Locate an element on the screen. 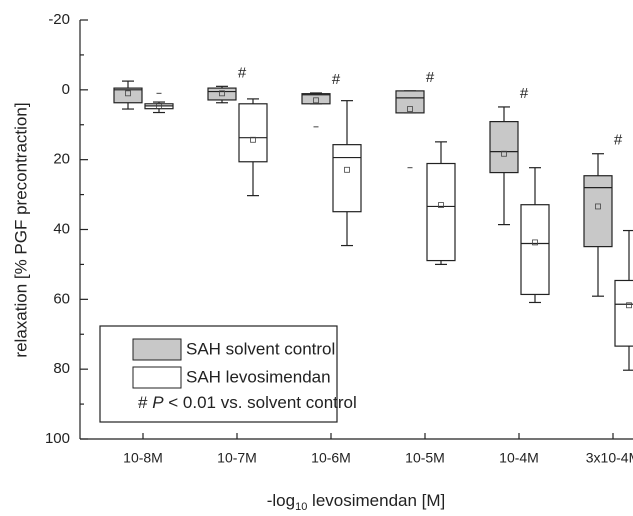 The image size is (633, 516). y-tick-label: 100 is located at coordinates (57, 438).